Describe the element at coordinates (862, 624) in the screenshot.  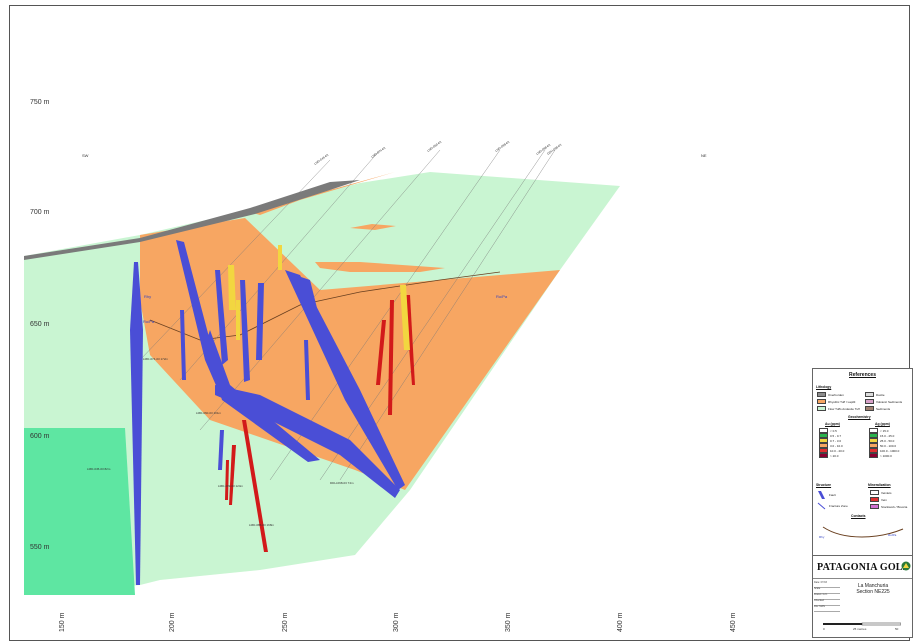
I see `scale-bar-graphic` at that location.